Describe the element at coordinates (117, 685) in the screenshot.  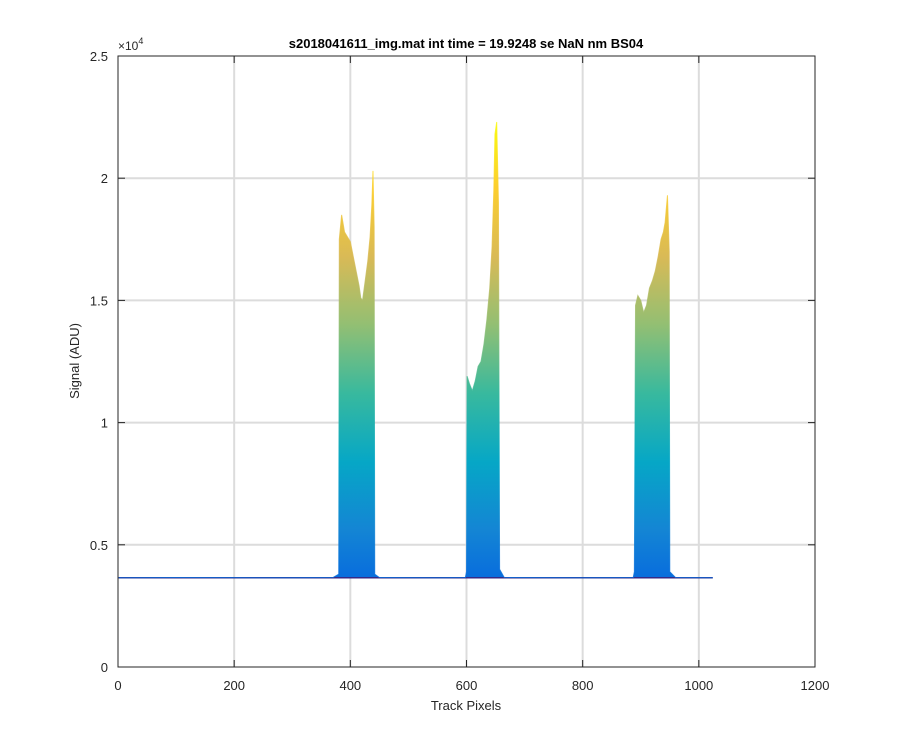
I see `x-tick-label: 0` at that location.